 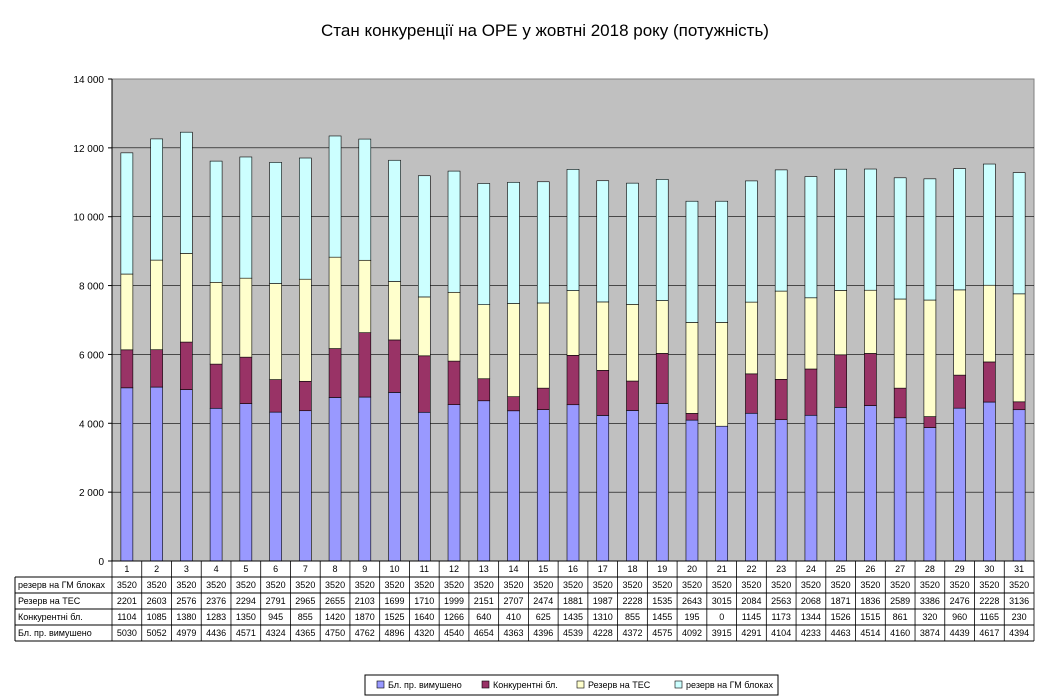 I want to click on table-cell-value: 1145, so click(x=751, y=617).